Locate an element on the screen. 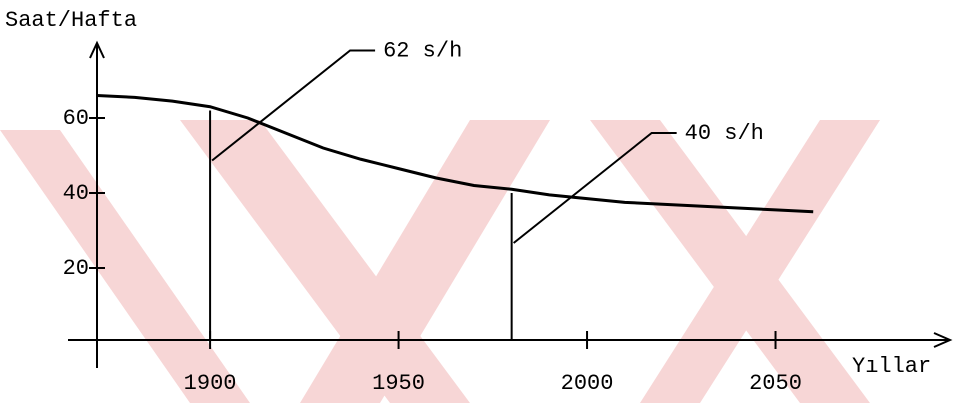 This screenshot has width=971, height=403. x-axis-title: Yıllar is located at coordinates (891, 366).